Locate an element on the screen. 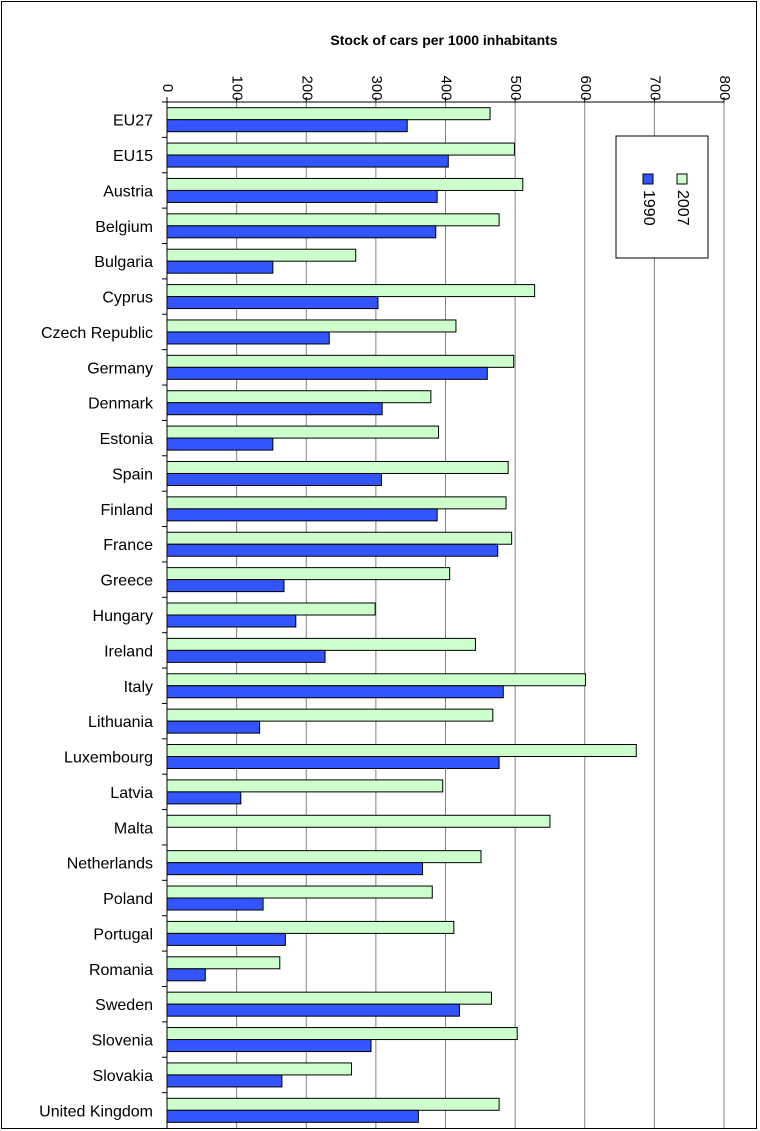 The image size is (760, 1131). x-tick-label: 100 is located at coordinates (237, 87).